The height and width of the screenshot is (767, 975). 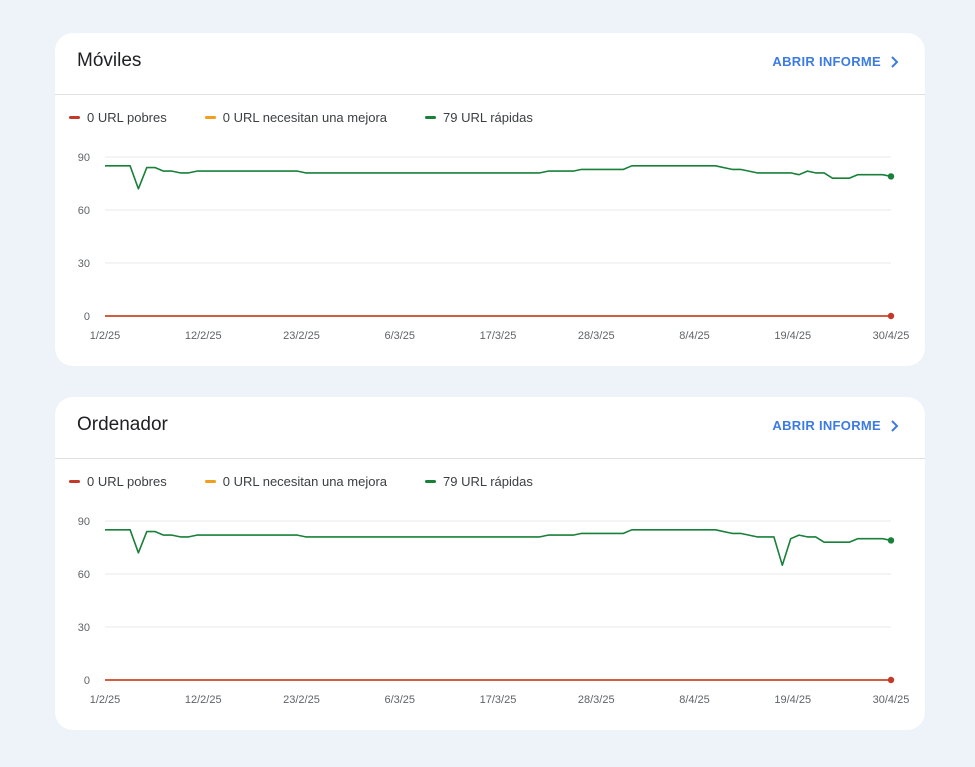 What do you see at coordinates (109, 60) in the screenshot?
I see `card-title: Móviles` at bounding box center [109, 60].